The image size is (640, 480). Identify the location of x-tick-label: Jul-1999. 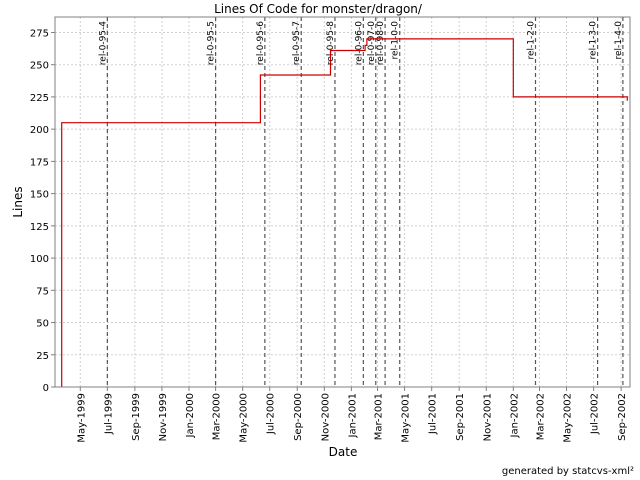
(108, 414).